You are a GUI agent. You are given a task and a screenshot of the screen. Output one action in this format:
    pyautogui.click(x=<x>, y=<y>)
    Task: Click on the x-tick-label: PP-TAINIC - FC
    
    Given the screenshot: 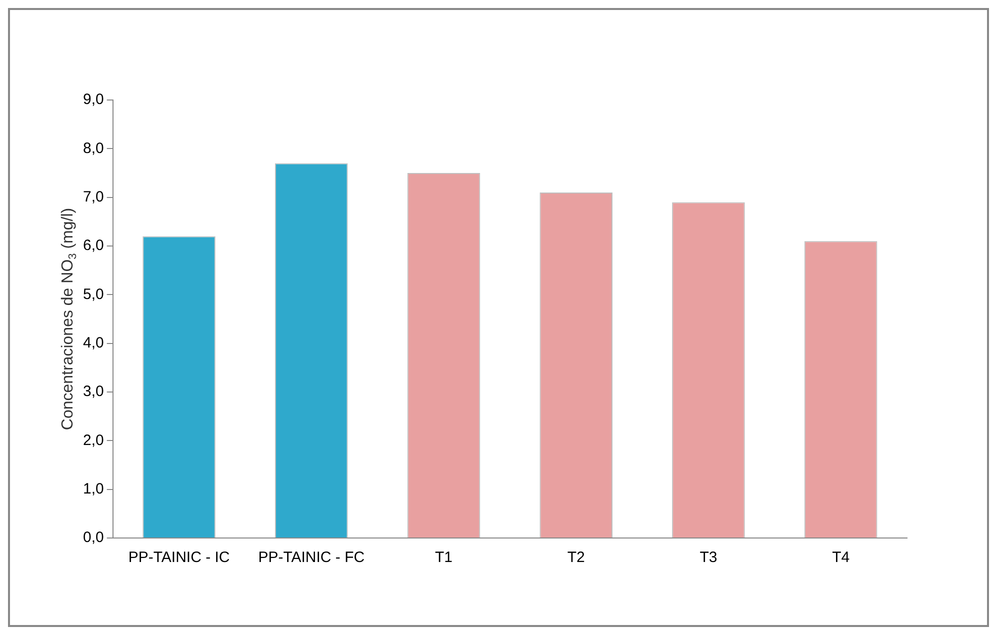 What is the action you would take?
    pyautogui.click(x=311, y=557)
    